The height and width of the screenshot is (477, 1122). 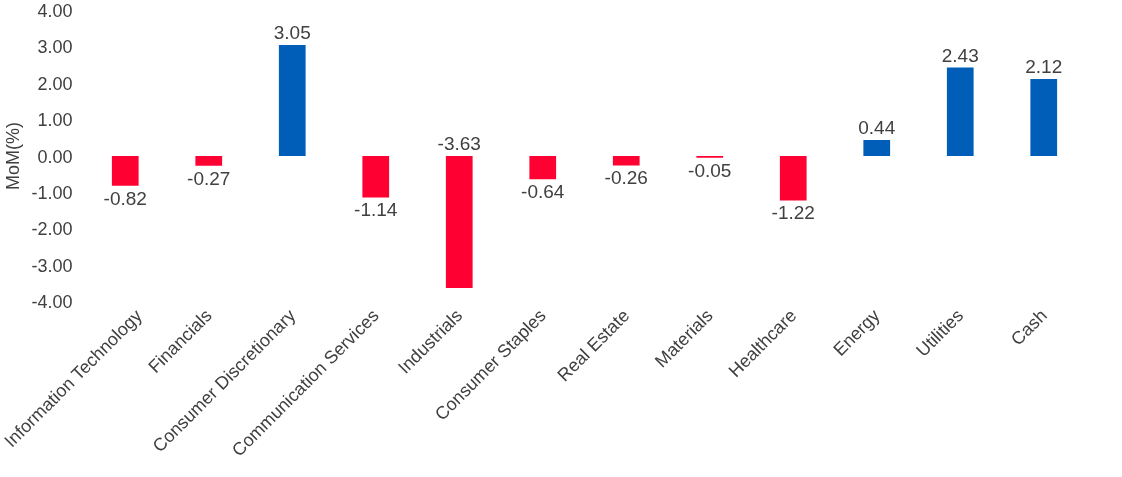 What do you see at coordinates (626, 178) in the screenshot?
I see `data-label: -0.26` at bounding box center [626, 178].